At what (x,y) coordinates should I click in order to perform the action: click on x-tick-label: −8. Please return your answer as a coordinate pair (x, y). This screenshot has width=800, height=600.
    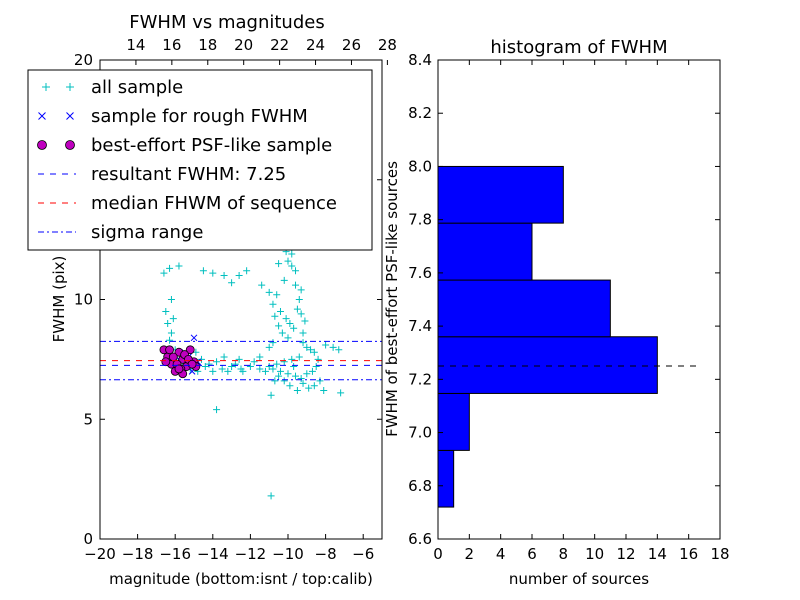
    Looking at the image, I should click on (326, 554).